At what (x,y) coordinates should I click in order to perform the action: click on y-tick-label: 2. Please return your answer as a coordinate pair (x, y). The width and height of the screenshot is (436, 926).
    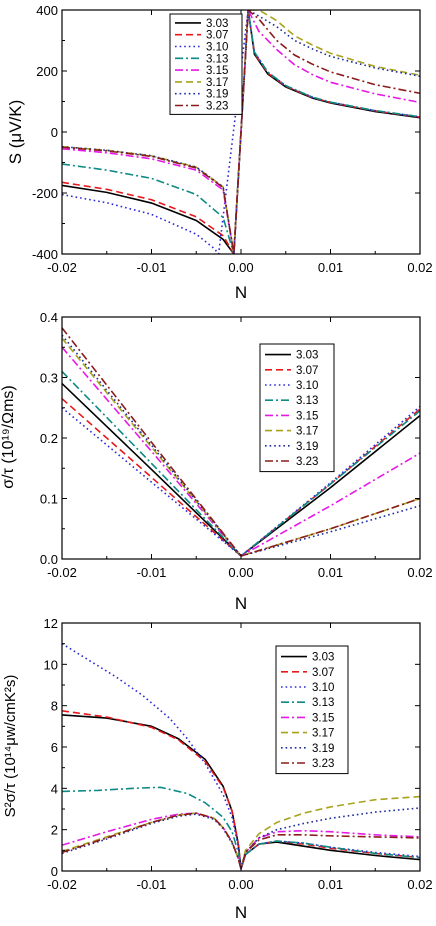
    Looking at the image, I should click on (54, 830).